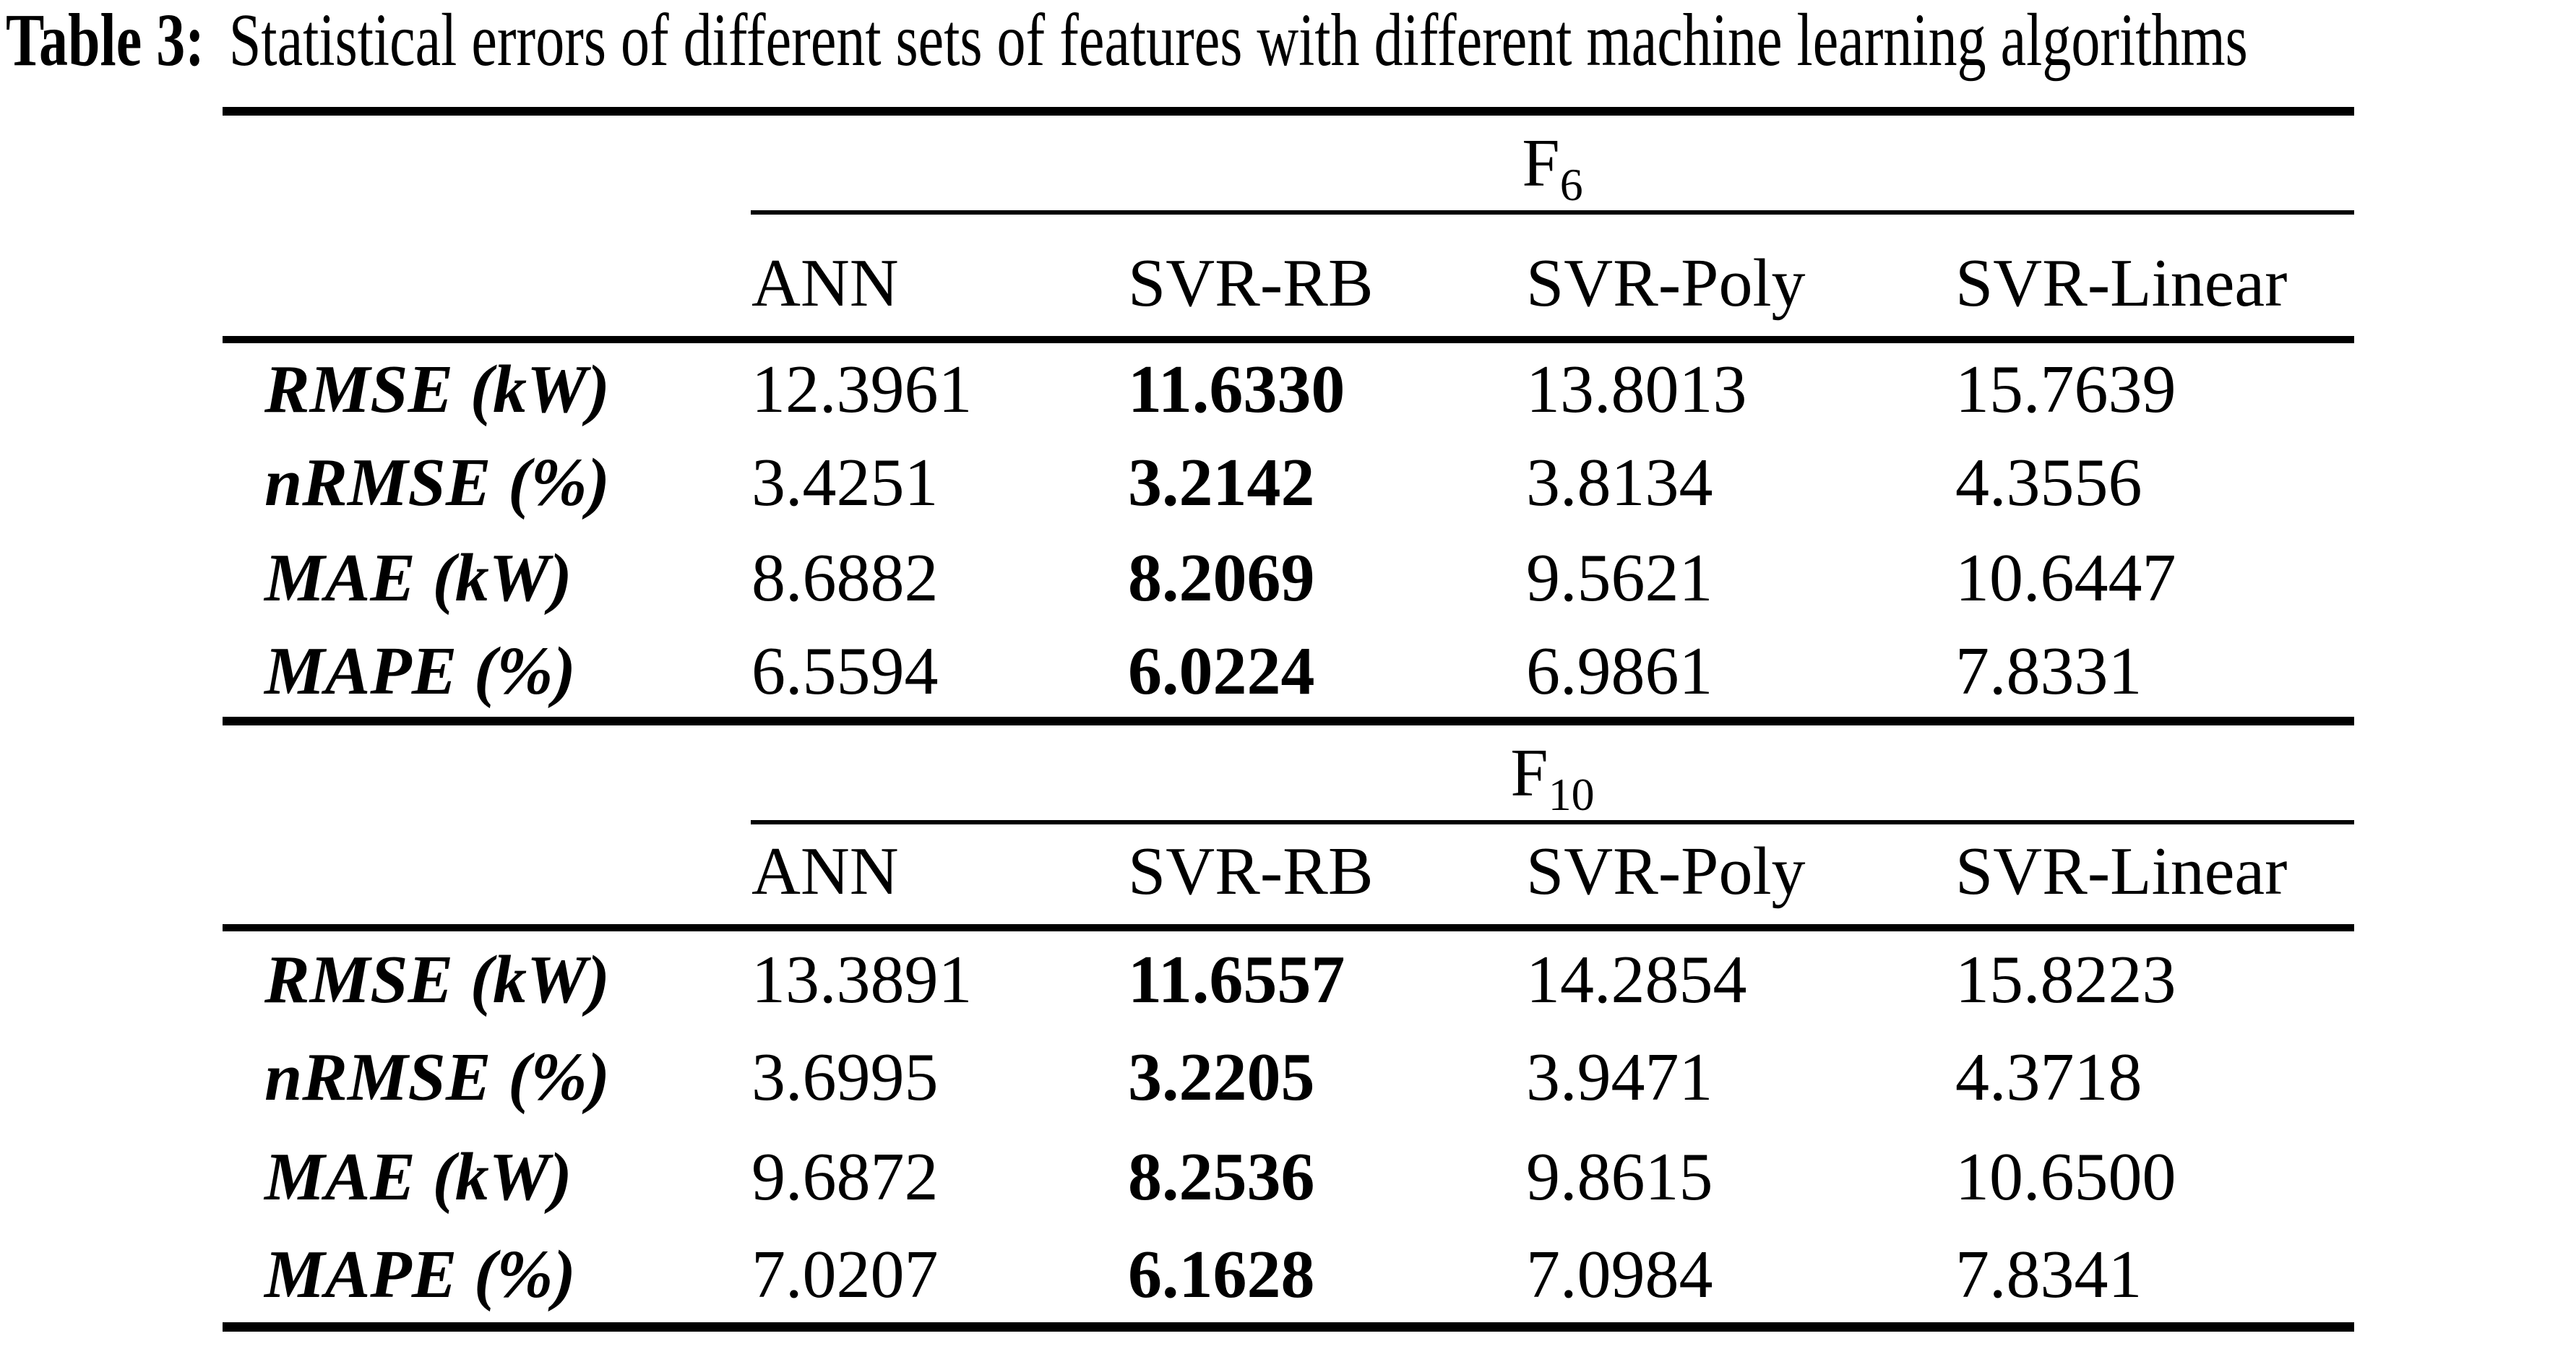  I want to click on cell-value: 7.8331, so click(2048, 671).